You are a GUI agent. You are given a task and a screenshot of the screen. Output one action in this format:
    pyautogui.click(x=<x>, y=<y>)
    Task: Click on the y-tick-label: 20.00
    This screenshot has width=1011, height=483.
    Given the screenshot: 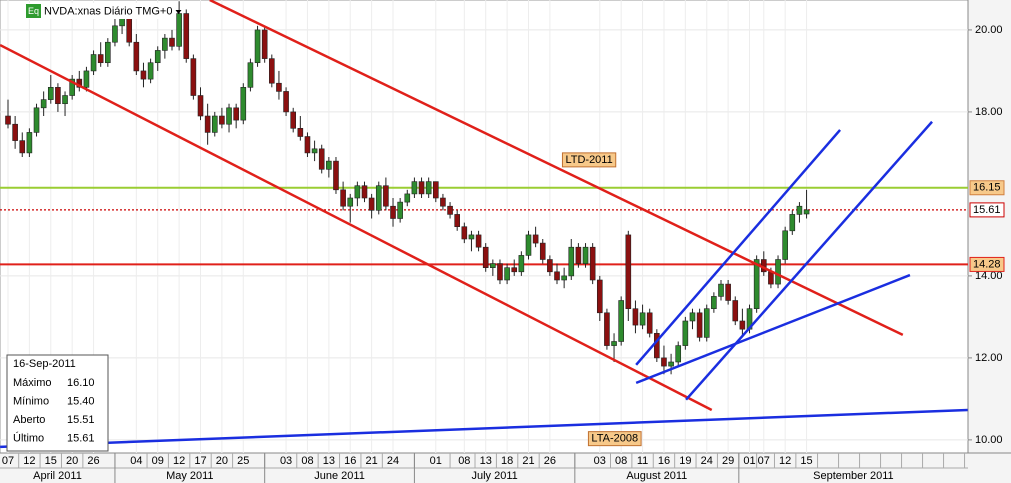 What is the action you would take?
    pyautogui.click(x=989, y=30)
    